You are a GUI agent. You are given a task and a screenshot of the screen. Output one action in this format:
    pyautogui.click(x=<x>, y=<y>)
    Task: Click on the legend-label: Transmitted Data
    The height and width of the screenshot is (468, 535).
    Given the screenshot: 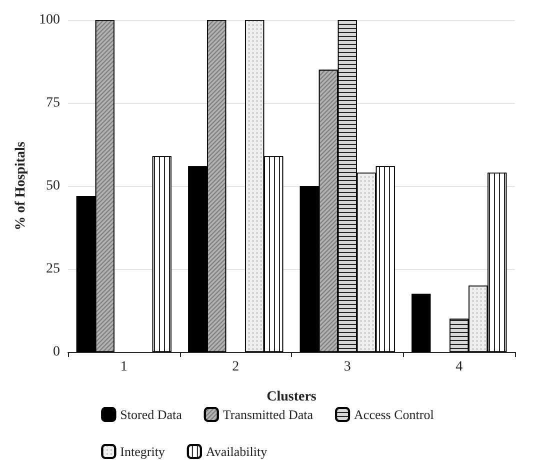 What is the action you would take?
    pyautogui.click(x=268, y=414)
    